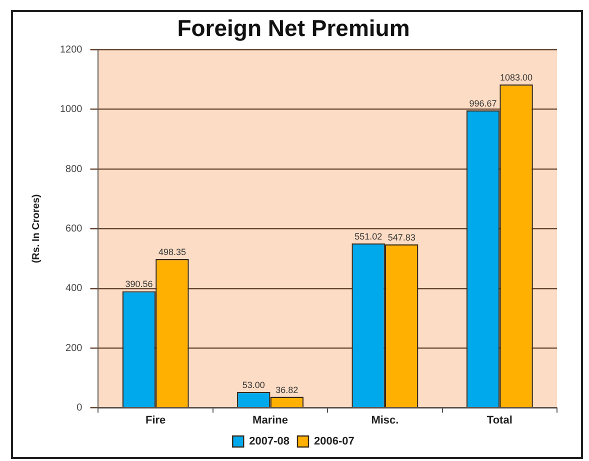 The image size is (589, 461). I want to click on y-tick-label: 600, so click(74, 228).